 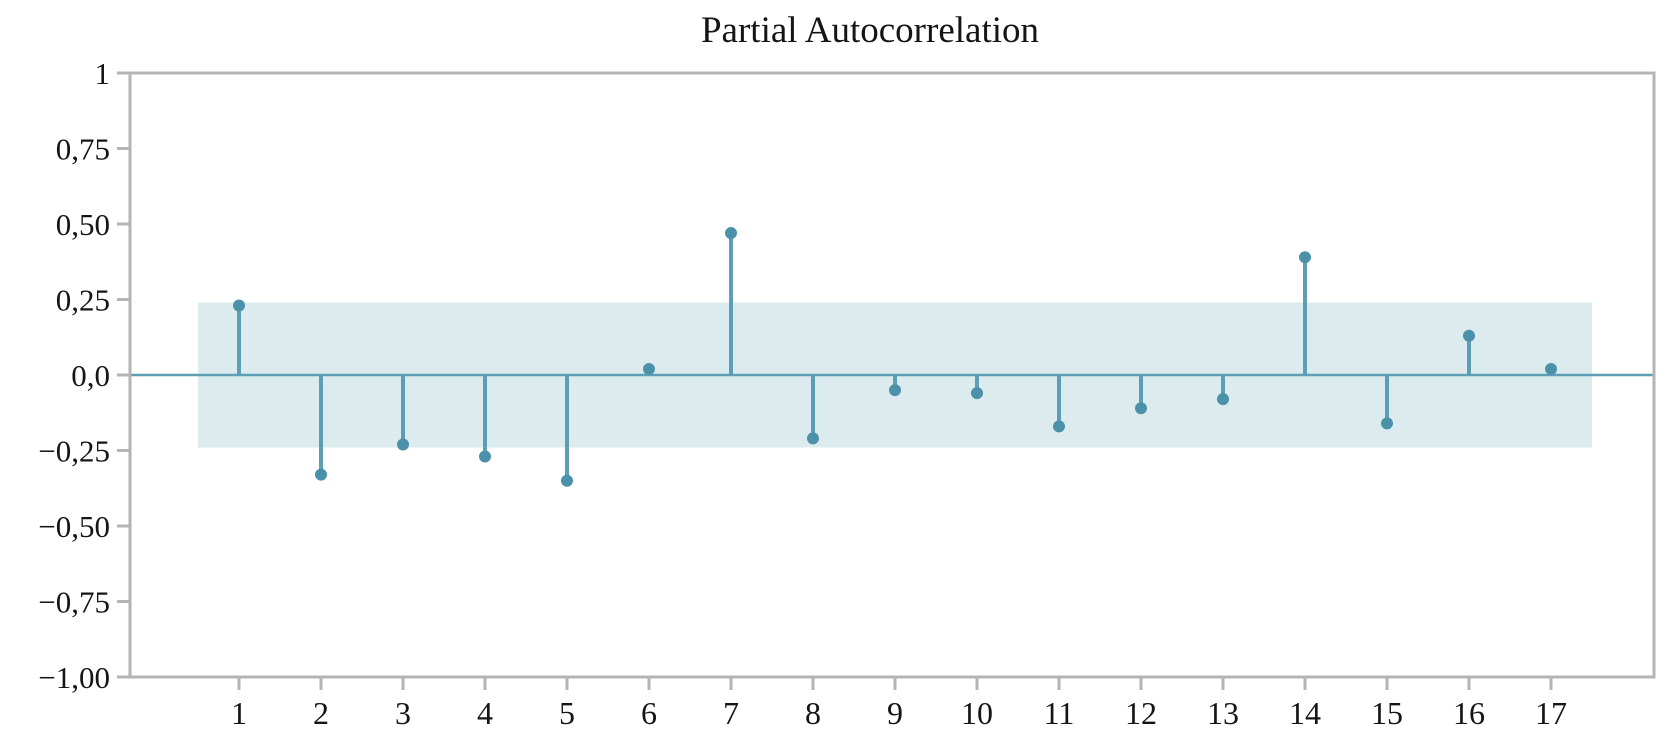 I want to click on x-tick-label: 5, so click(x=567, y=713).